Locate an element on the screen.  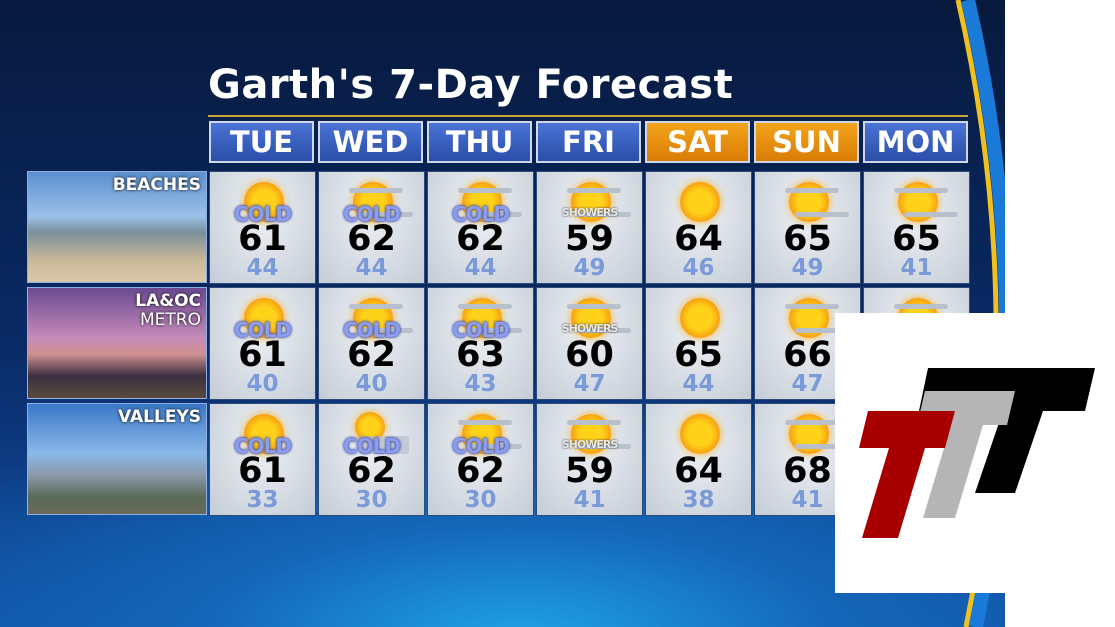
forecast-cell: 65 44 is located at coordinates (698, 343).